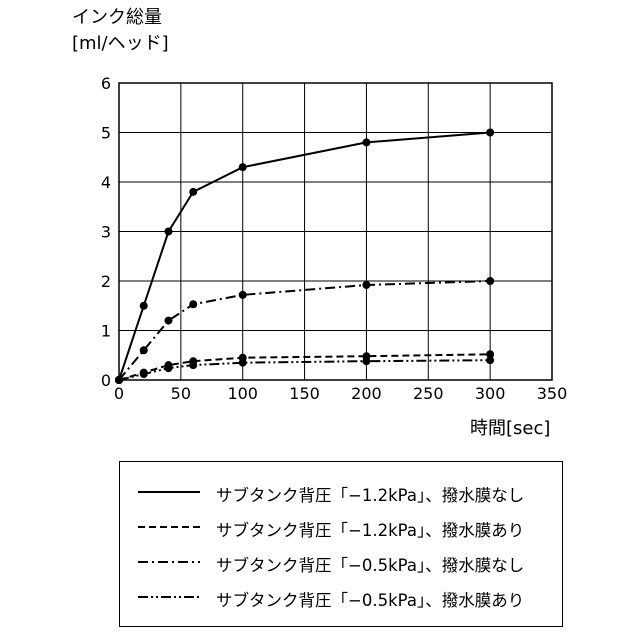 The width and height of the screenshot is (640, 640). What do you see at coordinates (106, 83) in the screenshot?
I see `y-tick-label: 6` at bounding box center [106, 83].